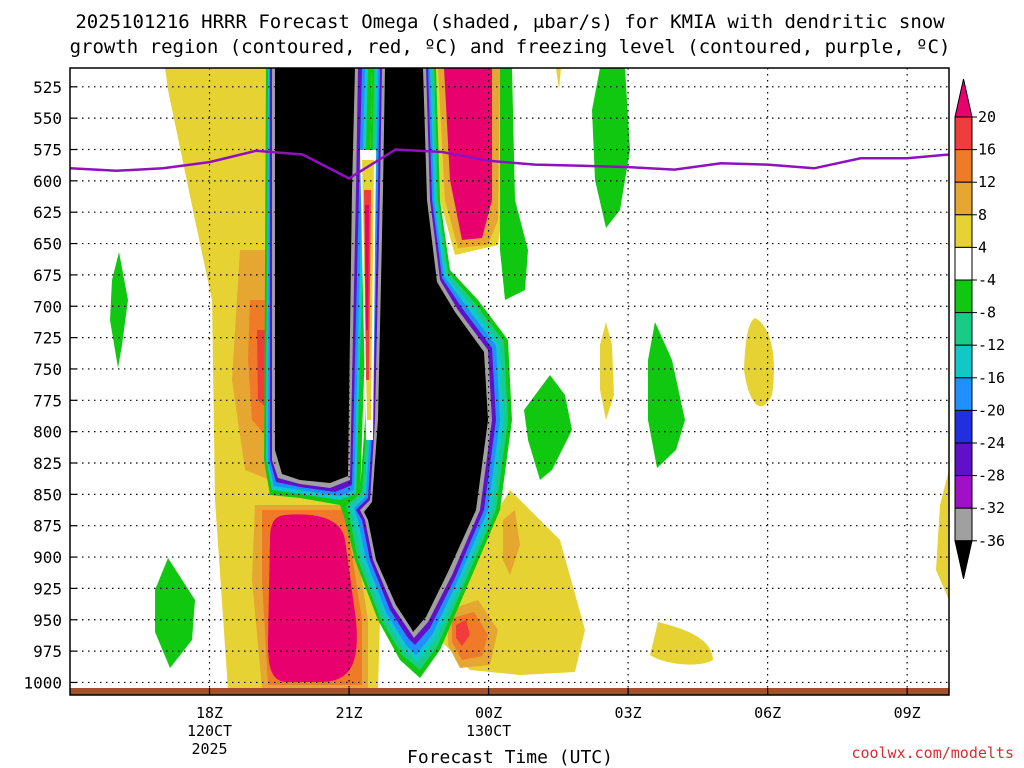  Describe the element at coordinates (209, 713) in the screenshot. I see `x-tick-label: 18Z` at that location.